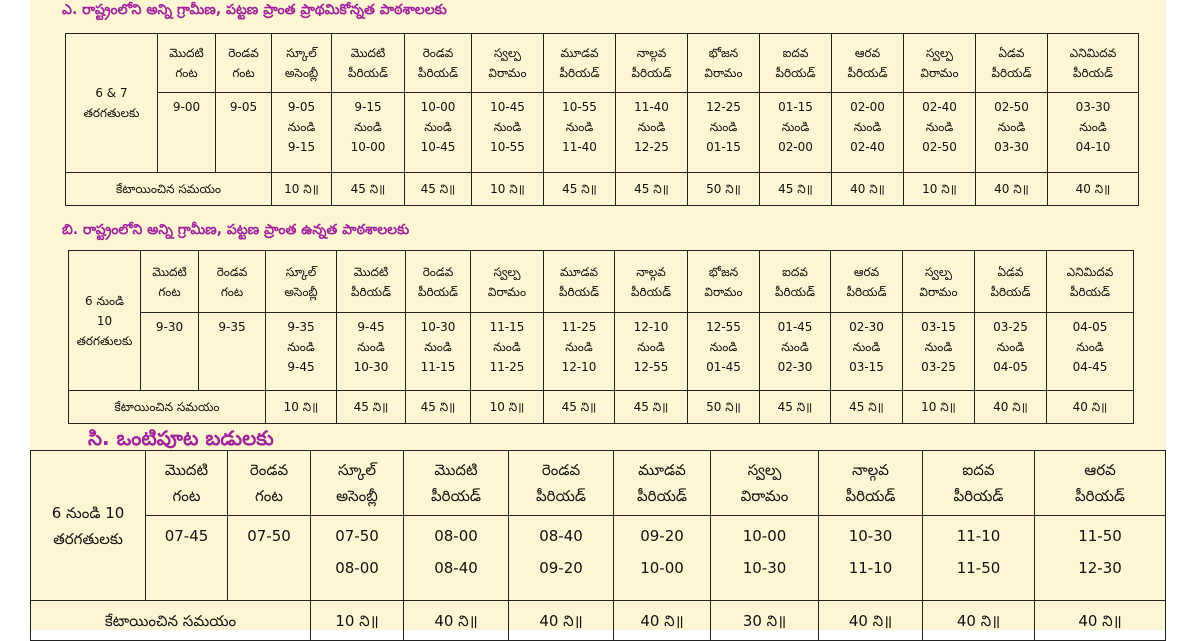  Describe the element at coordinates (939, 147) in the screenshot. I see `time-cell-line: 02-50` at that location.